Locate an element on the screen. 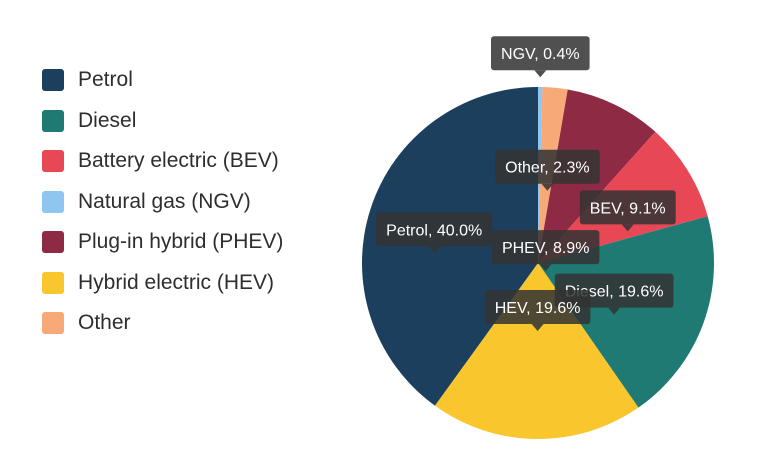 This screenshot has height=468, width=763. slice-label-battery-electric-bev: BEV, 9.1% is located at coordinates (628, 208).